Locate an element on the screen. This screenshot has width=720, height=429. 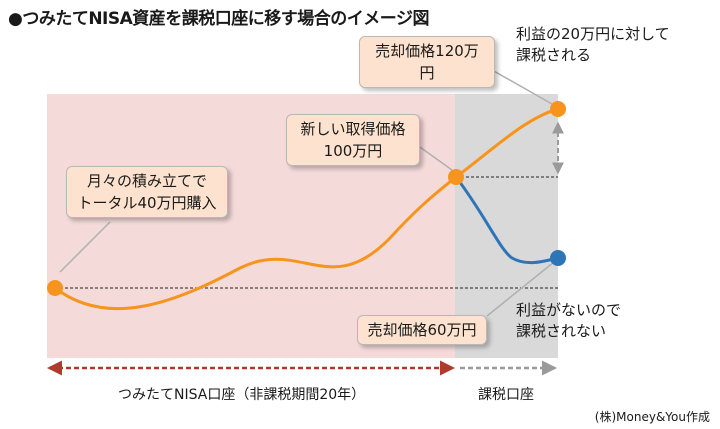
callout-sell-low-text: 売却価格60万円 is located at coordinates (422, 330).